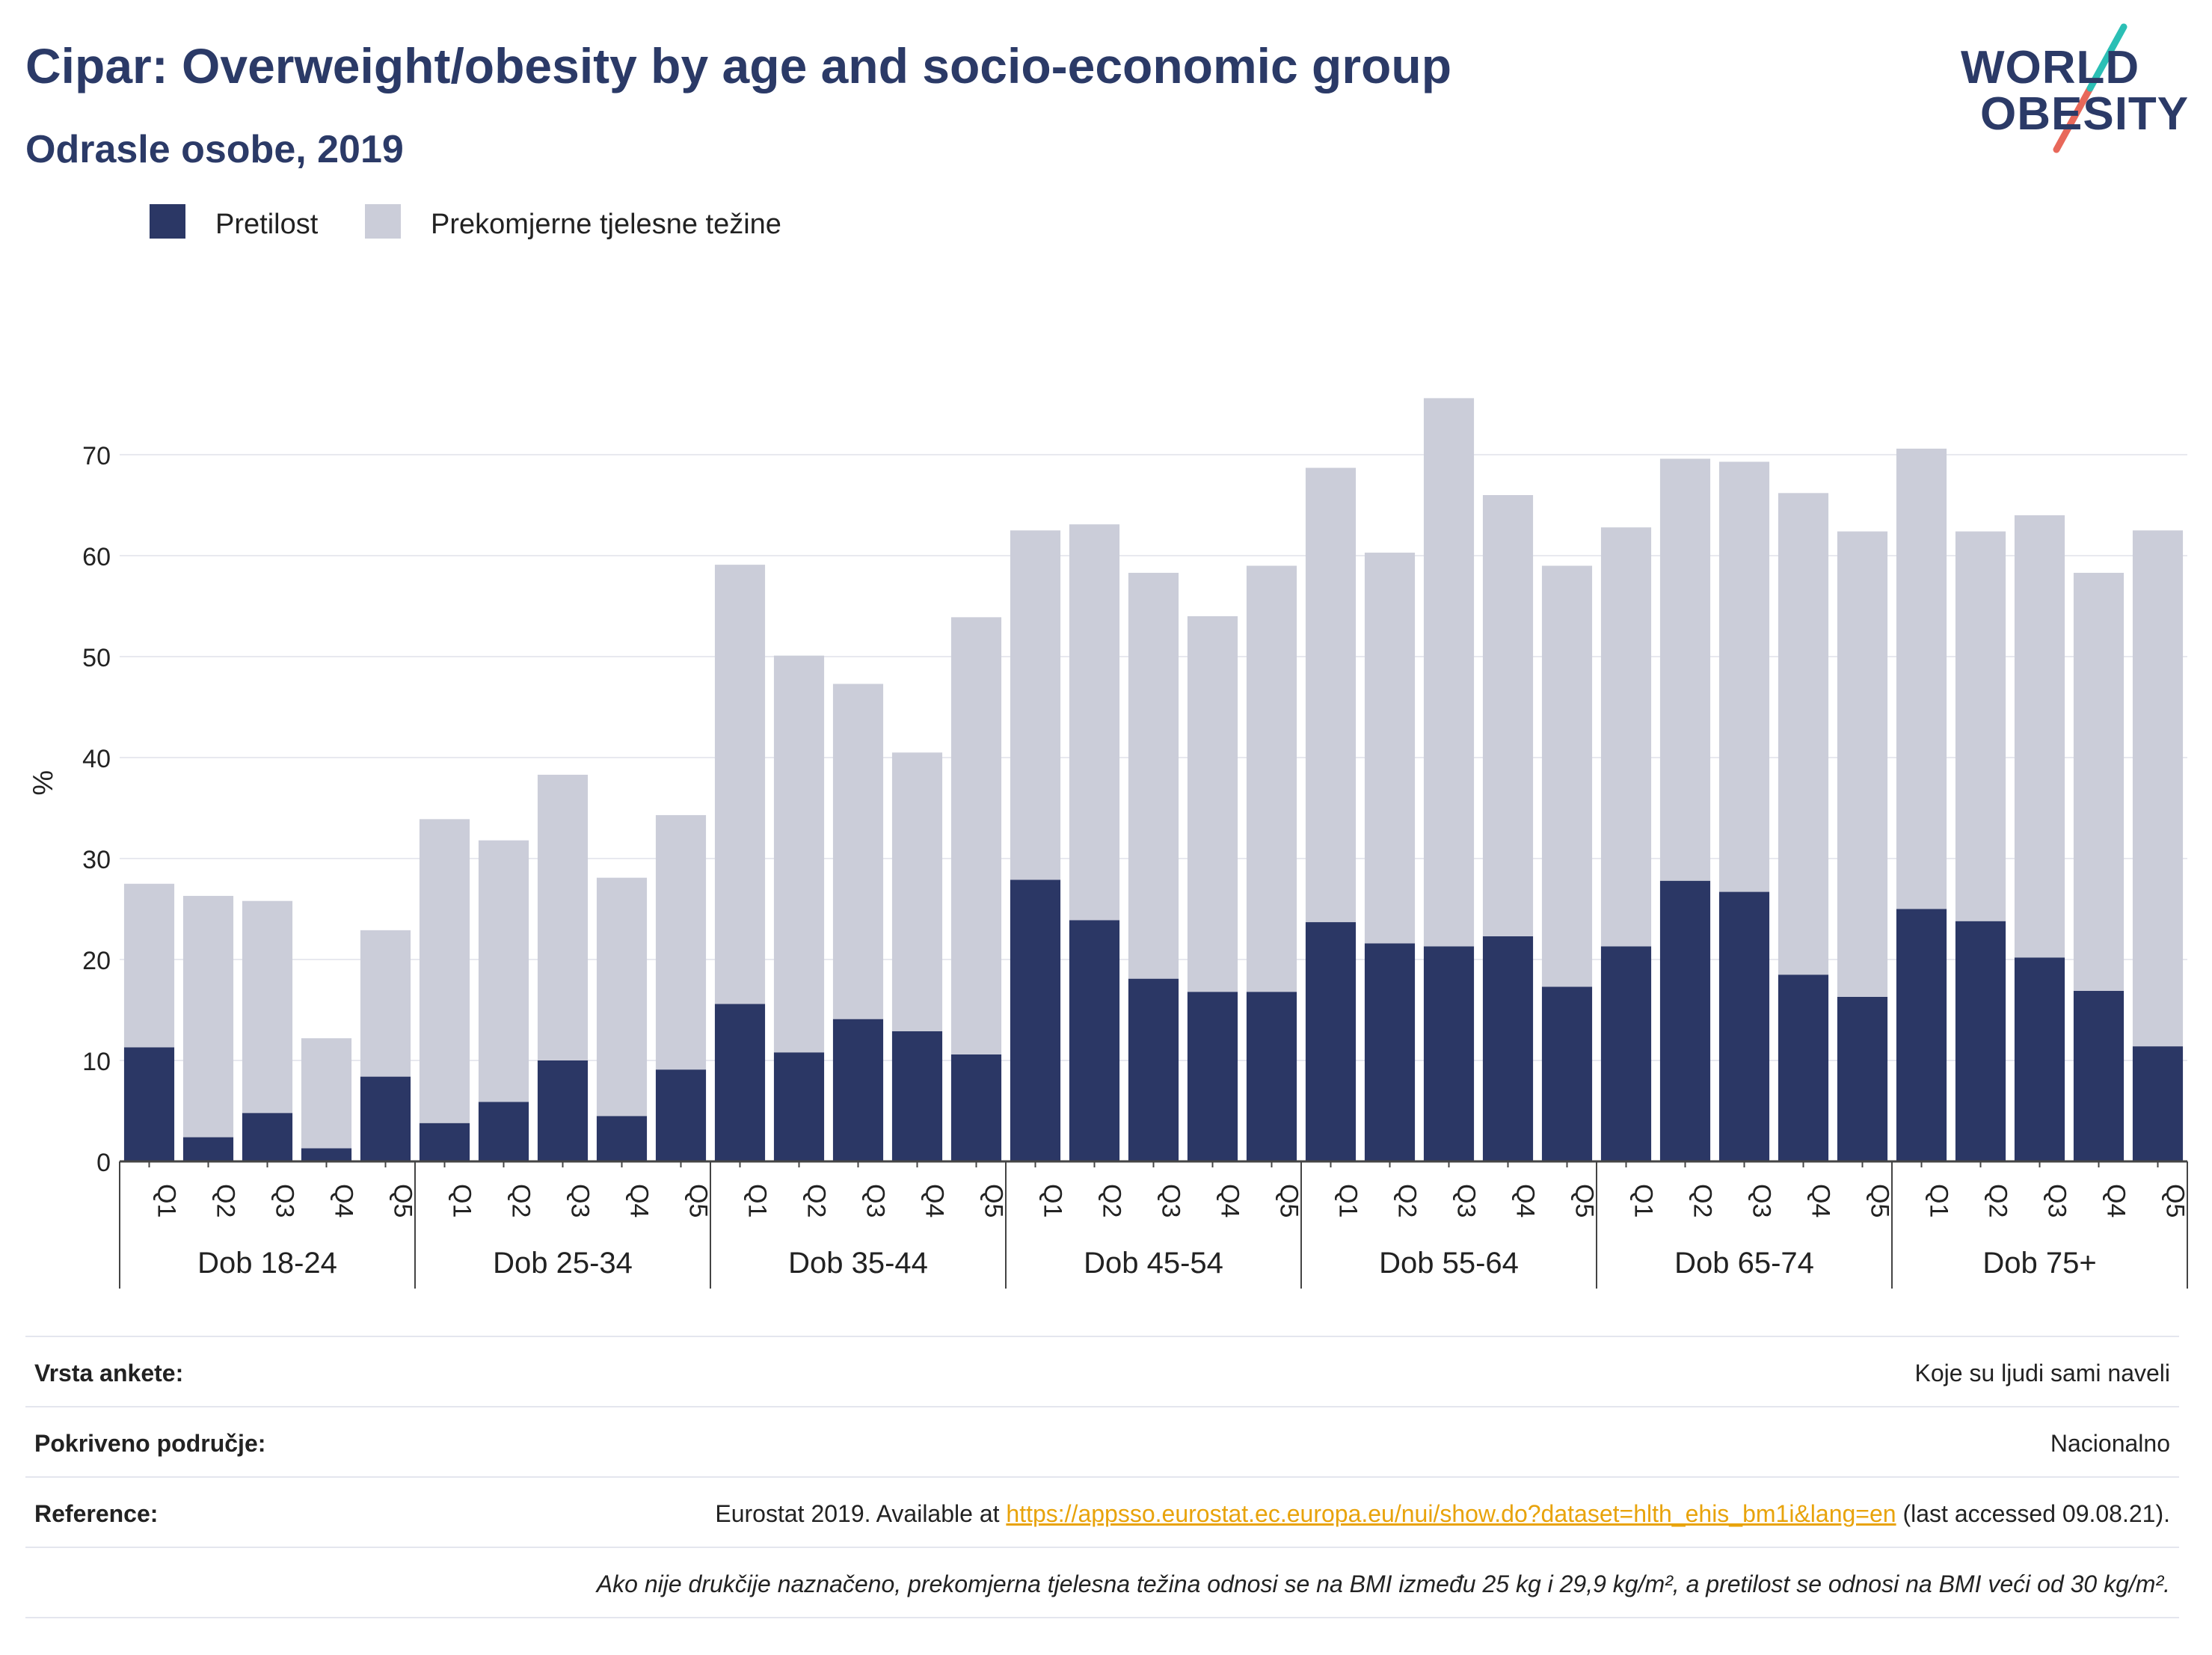  Describe the element at coordinates (96, 759) in the screenshot. I see `y-tick-label: 40` at that location.